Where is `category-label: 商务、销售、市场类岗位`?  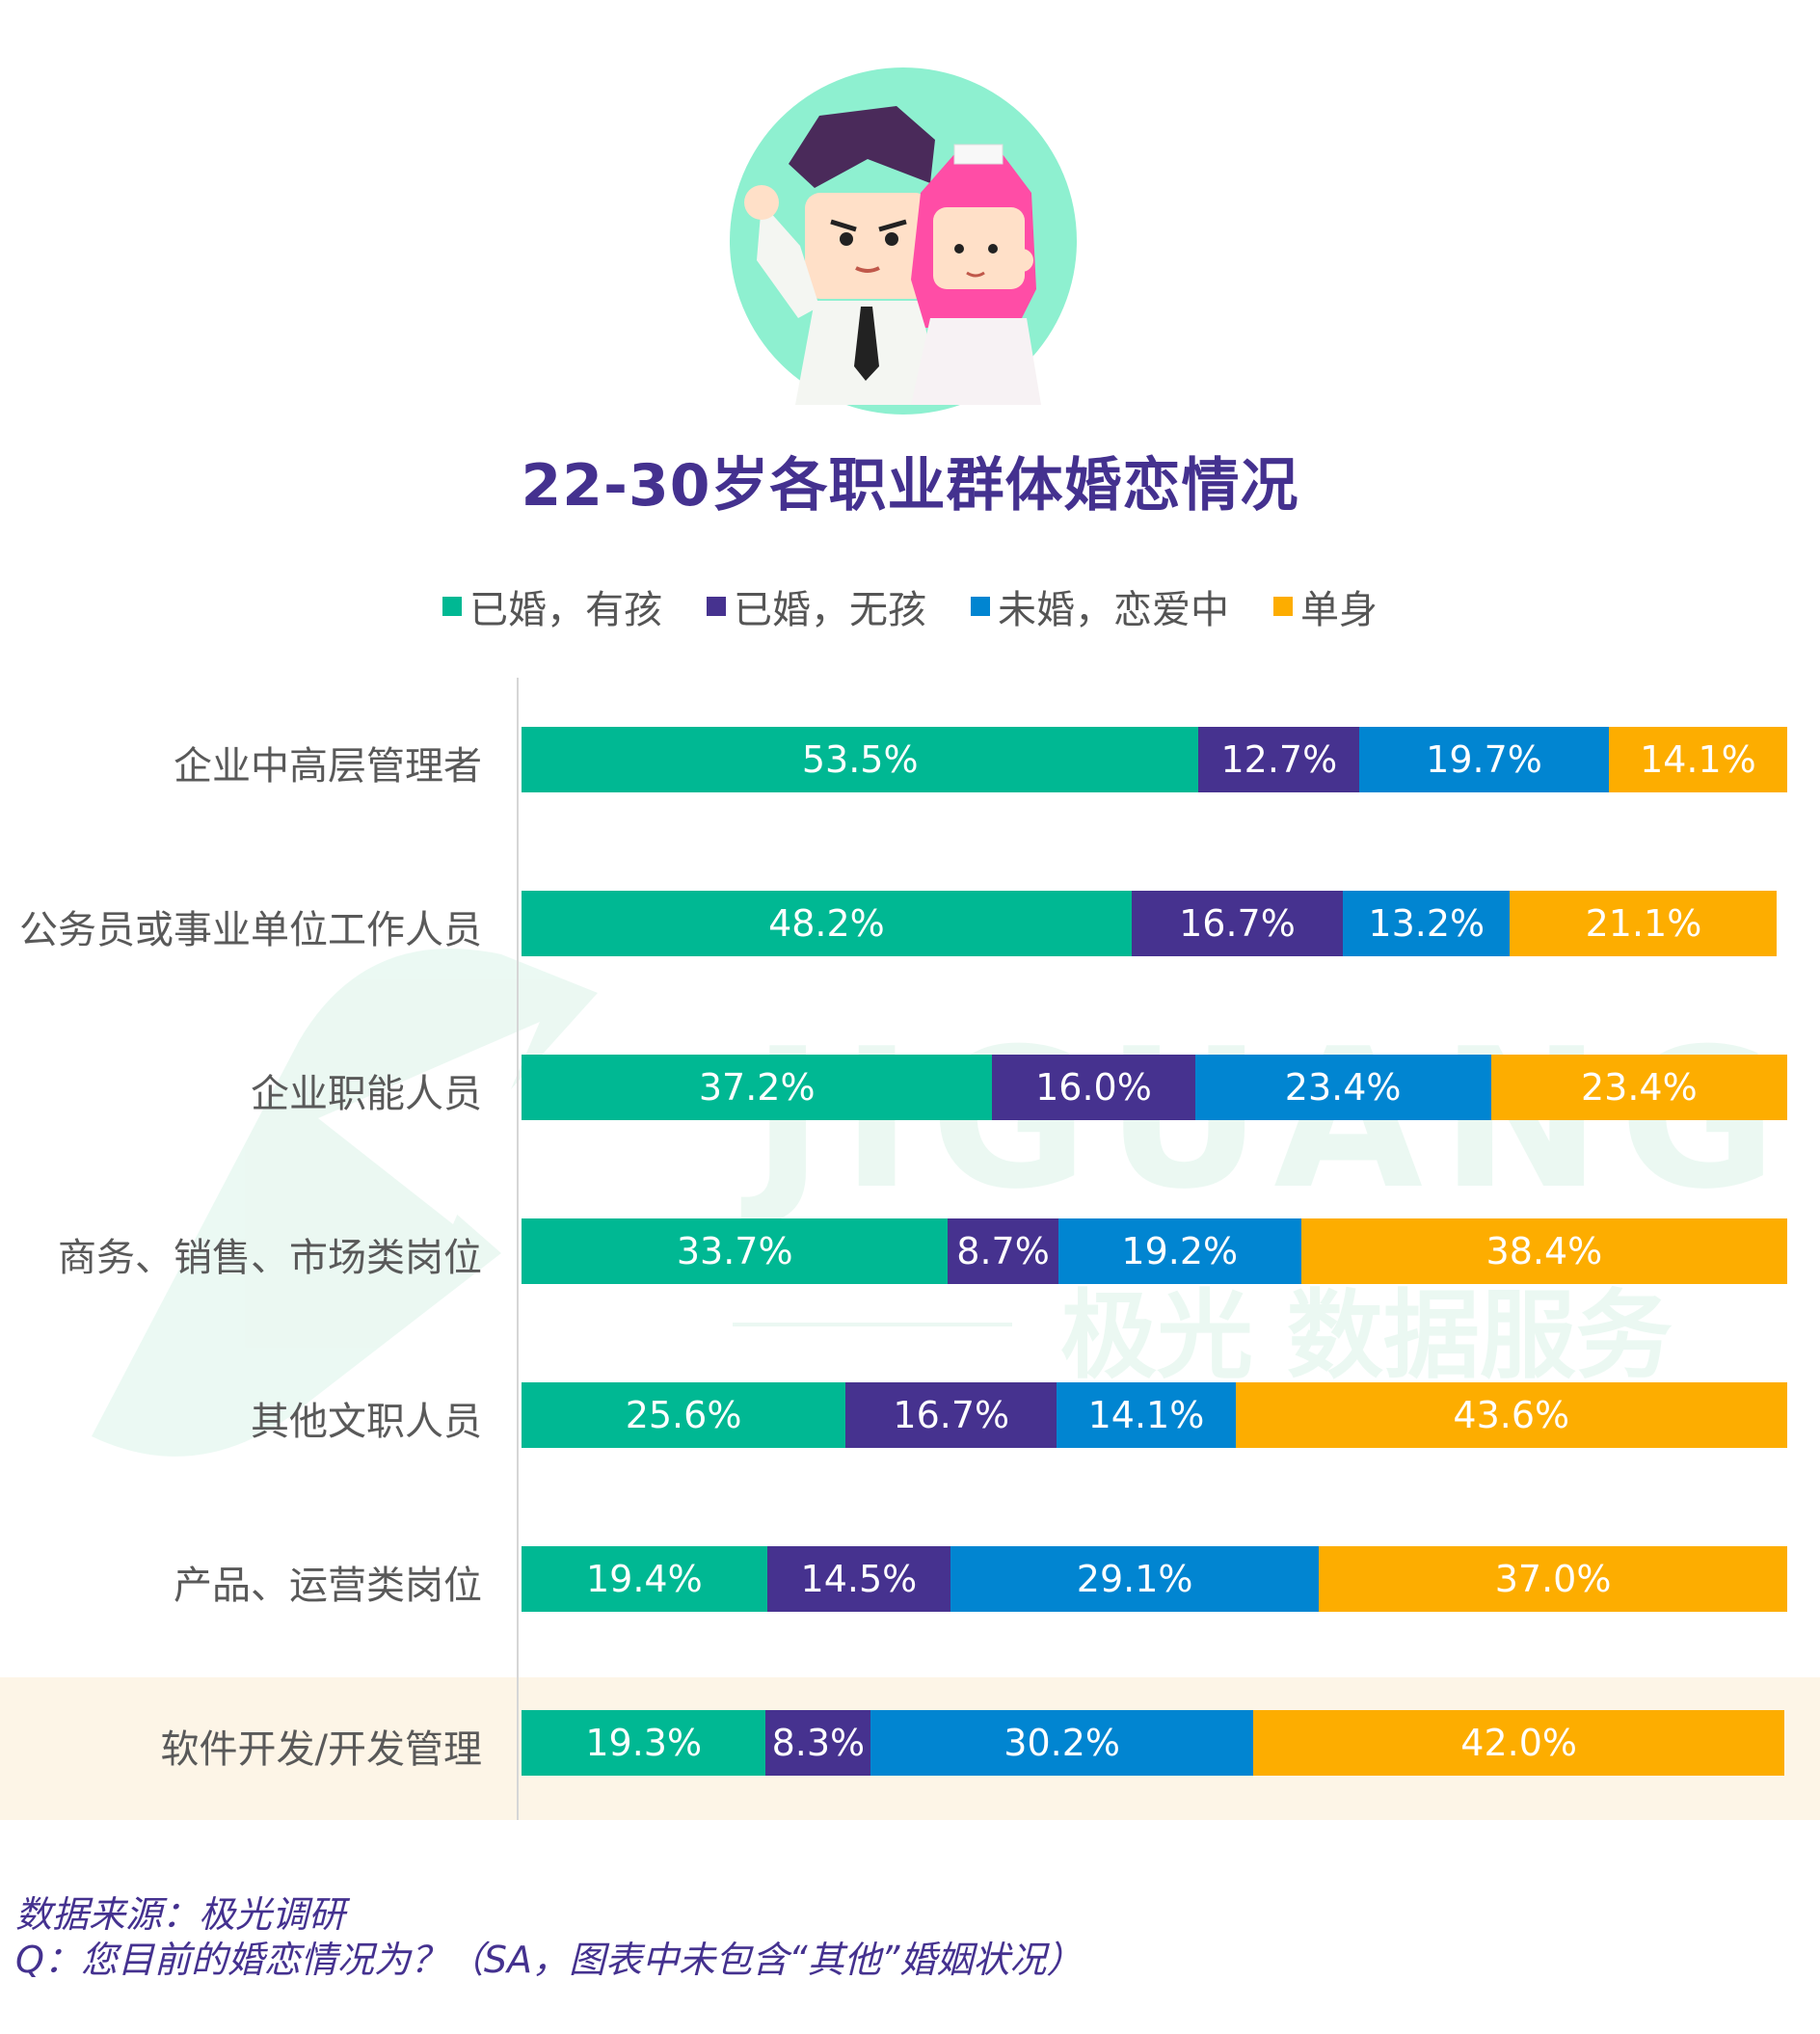 category-label: 商务、销售、市场类岗位 is located at coordinates (270, 1258).